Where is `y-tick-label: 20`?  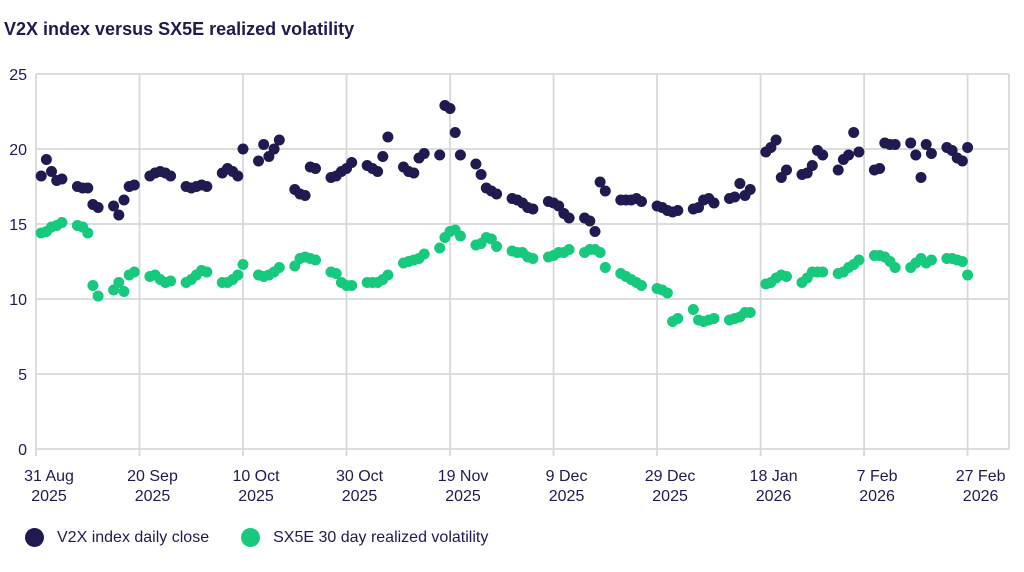 y-tick-label: 20 is located at coordinates (18, 150).